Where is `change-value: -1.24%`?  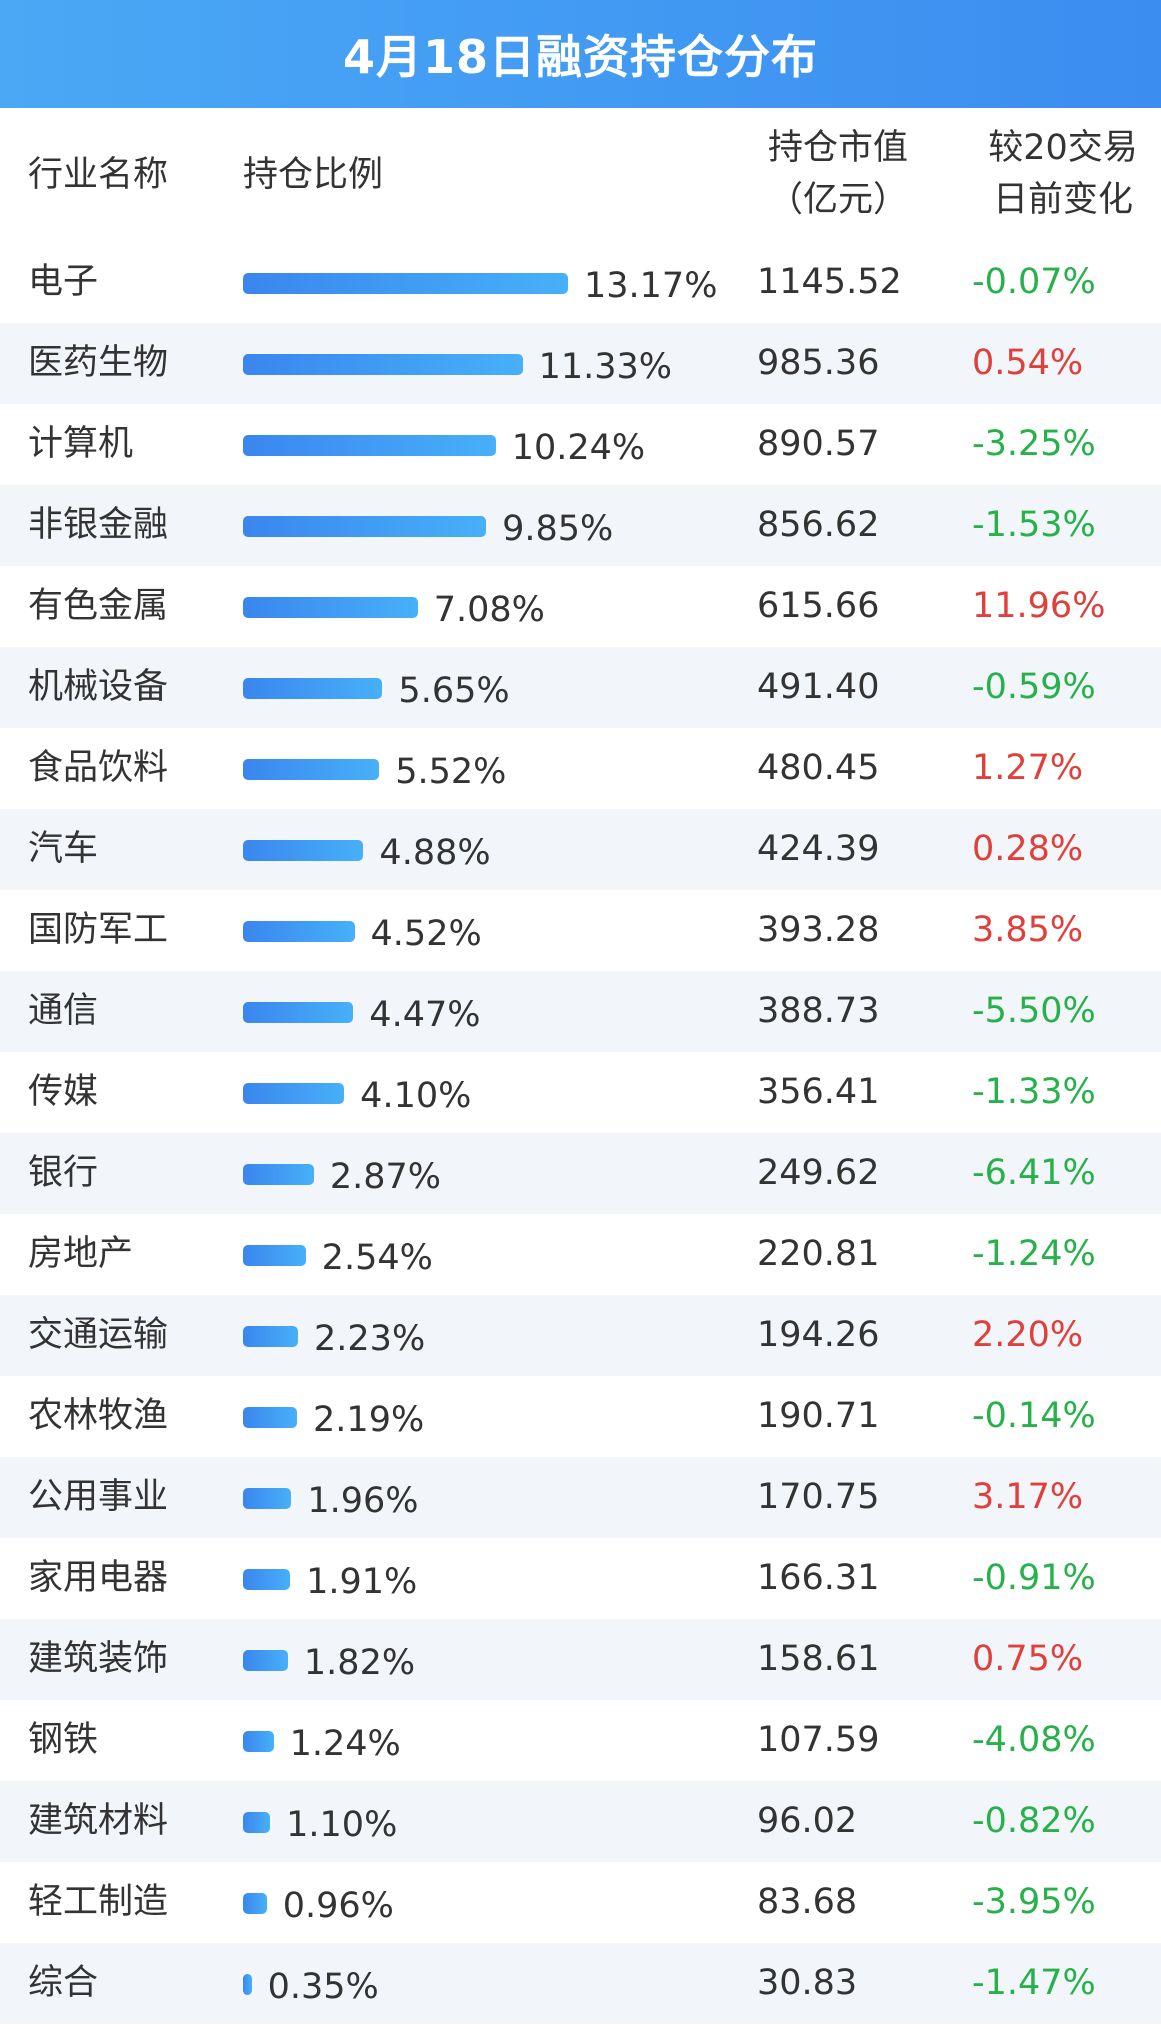
change-value: -1.24% is located at coordinates (1034, 1254).